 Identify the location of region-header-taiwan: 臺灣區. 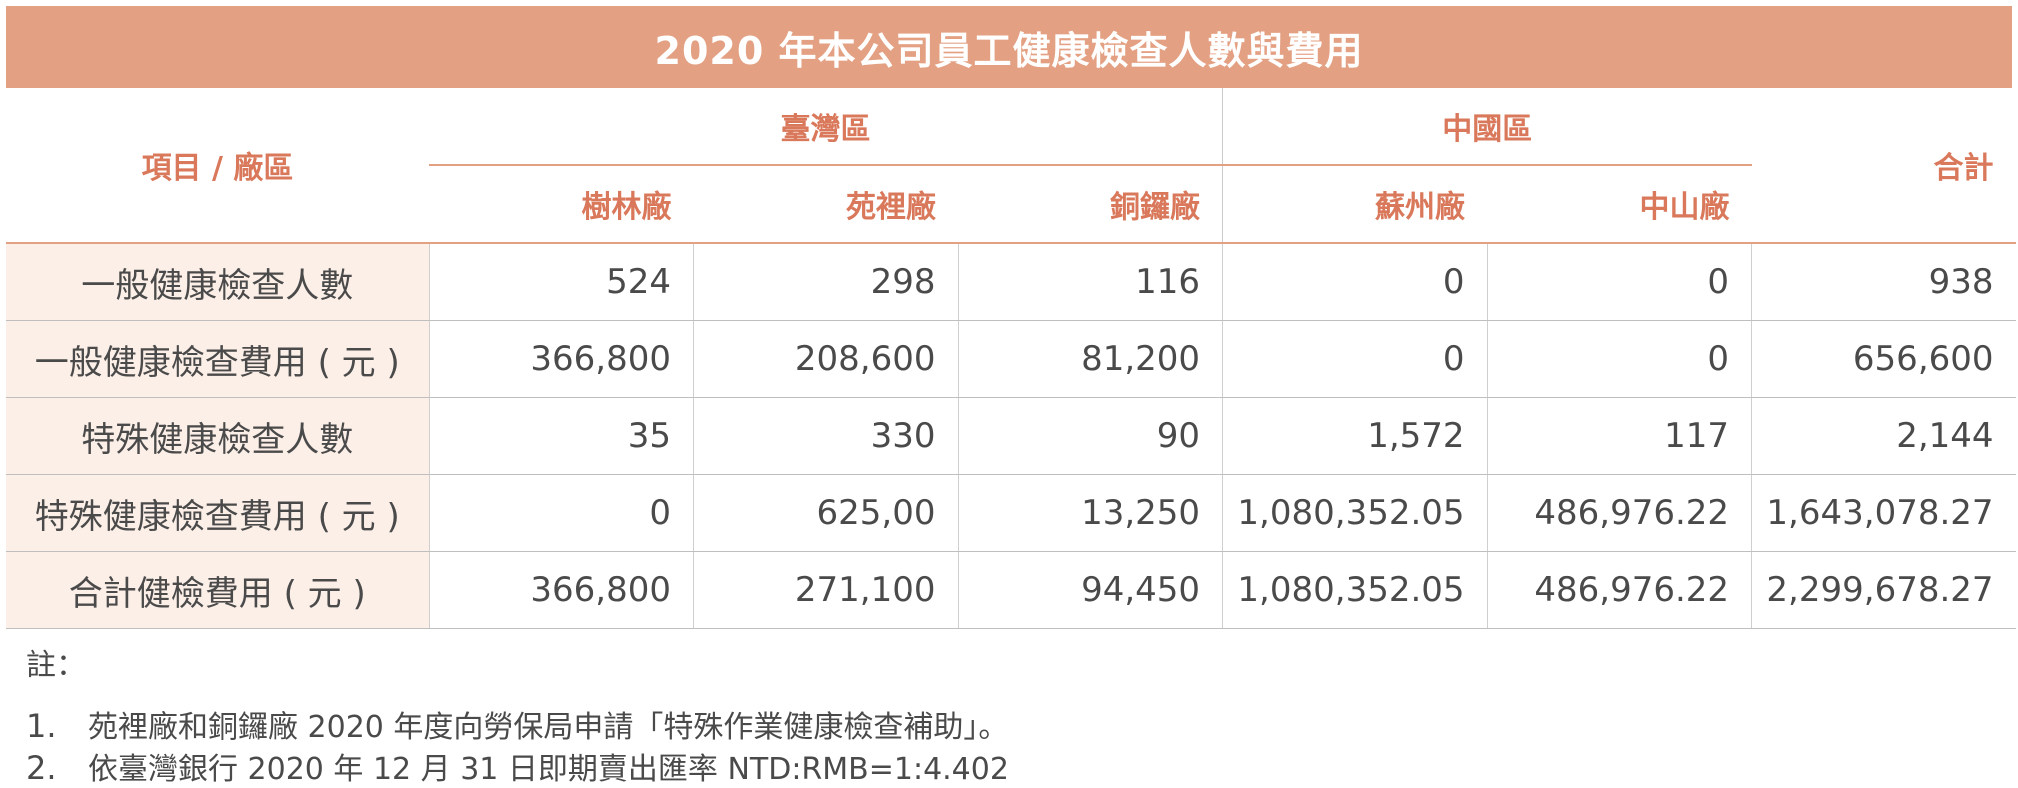
(826, 127).